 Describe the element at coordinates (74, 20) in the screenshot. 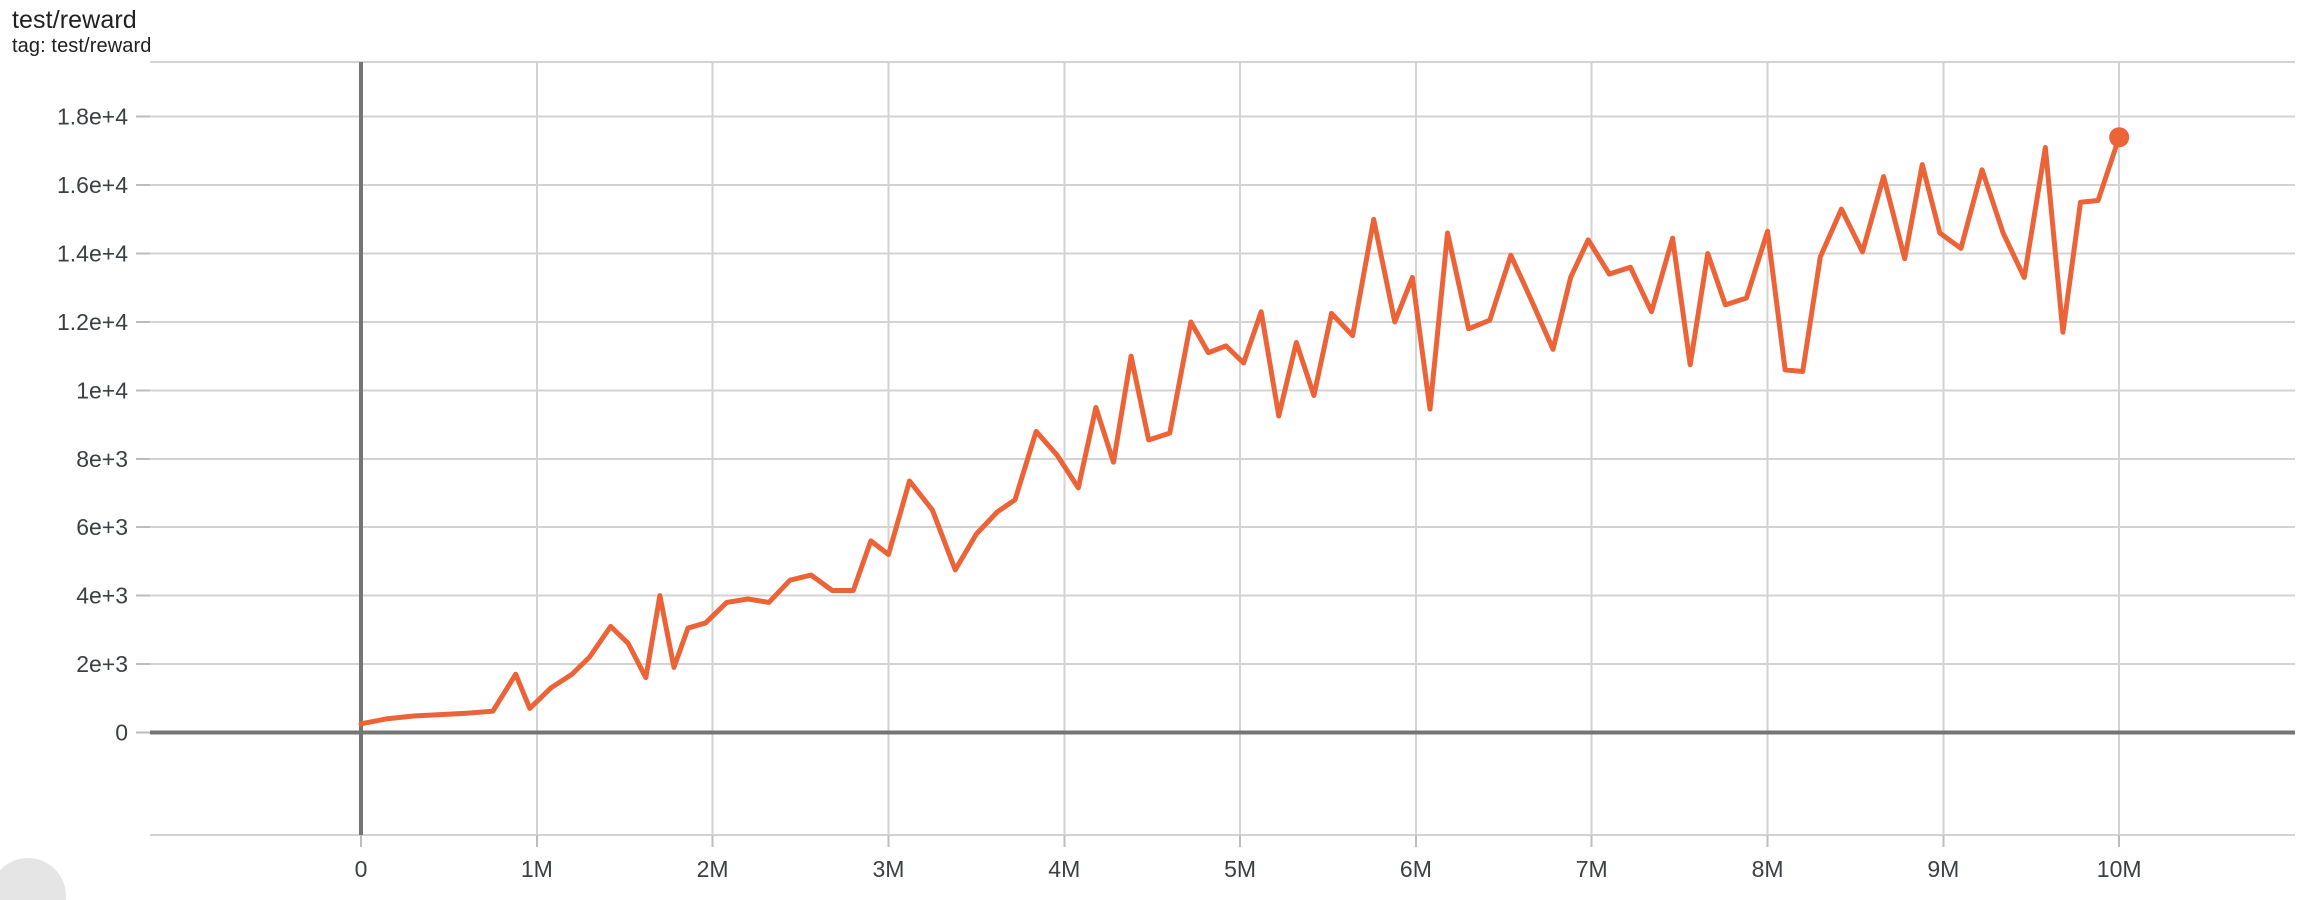

I see `page-title: test/reward` at that location.